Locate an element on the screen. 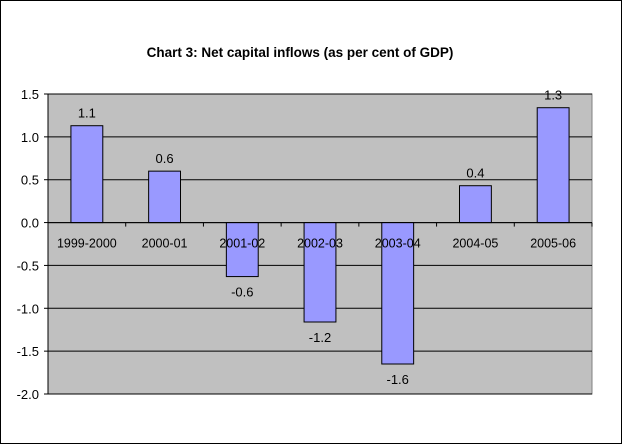 The height and width of the screenshot is (444, 622). x-tick-label: 2004-05 is located at coordinates (475, 244).